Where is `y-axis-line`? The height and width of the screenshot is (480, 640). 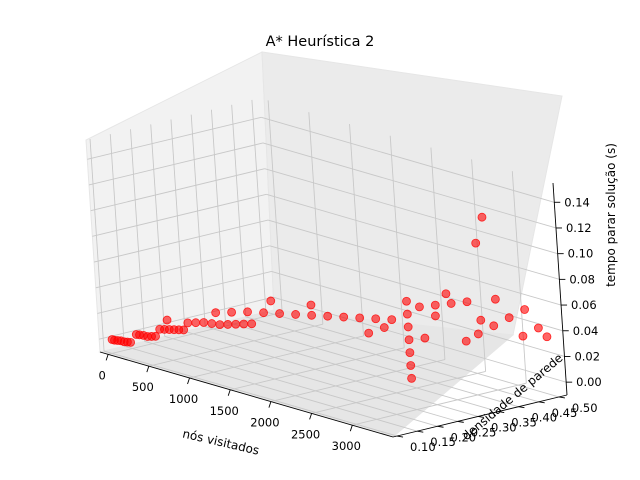
y-axis-line is located at coordinates (480, 416).